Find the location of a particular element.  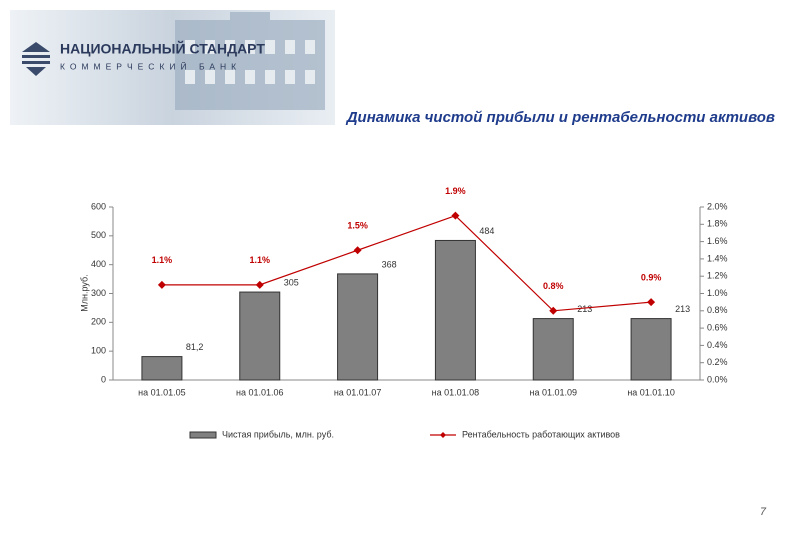

y-tick-label: 600 is located at coordinates (98, 206).